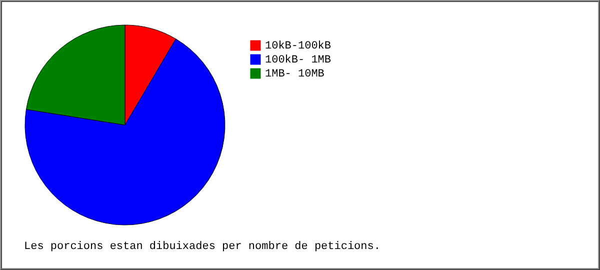 The width and height of the screenshot is (600, 270). Describe the element at coordinates (298, 60) in the screenshot. I see `legend-label: 100kB- 1MB` at that location.